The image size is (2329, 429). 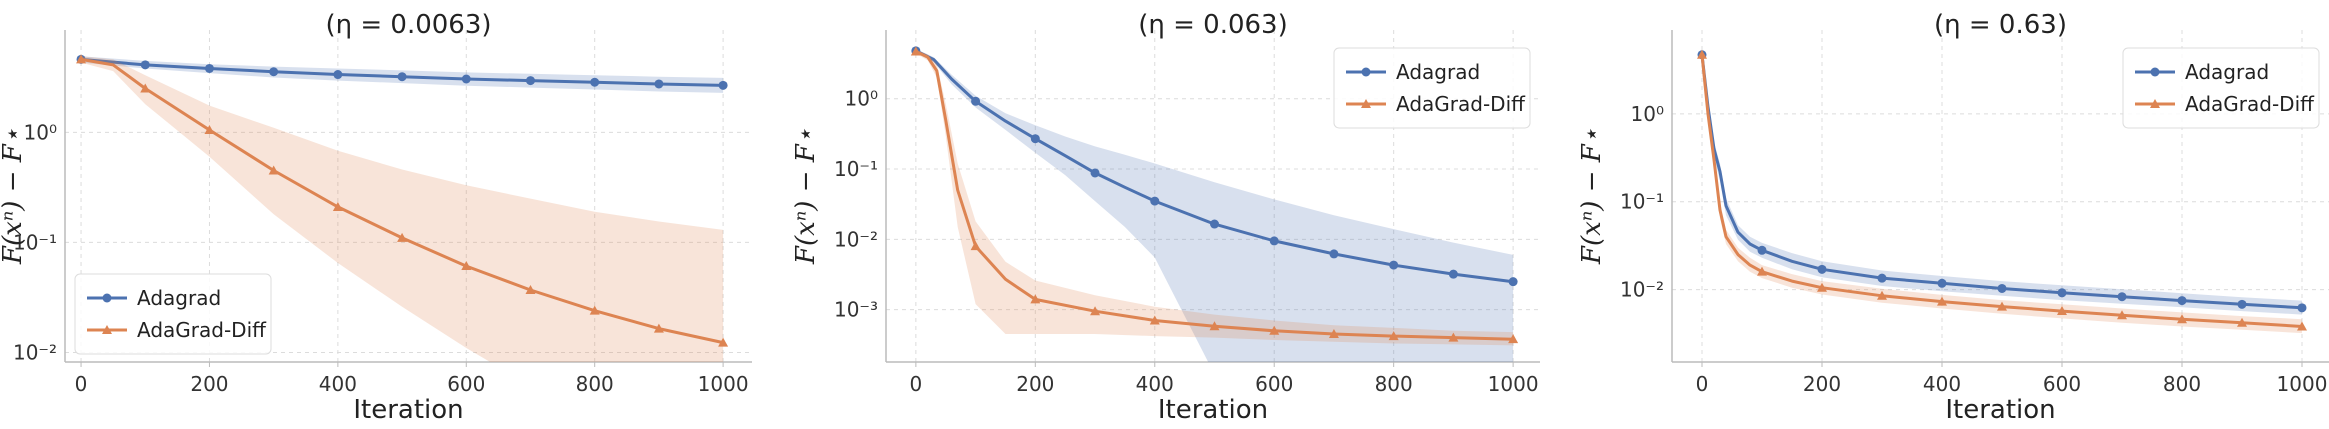 What do you see at coordinates (856, 310) in the screenshot?
I see `y-tick-label: 10⁻³` at bounding box center [856, 310].